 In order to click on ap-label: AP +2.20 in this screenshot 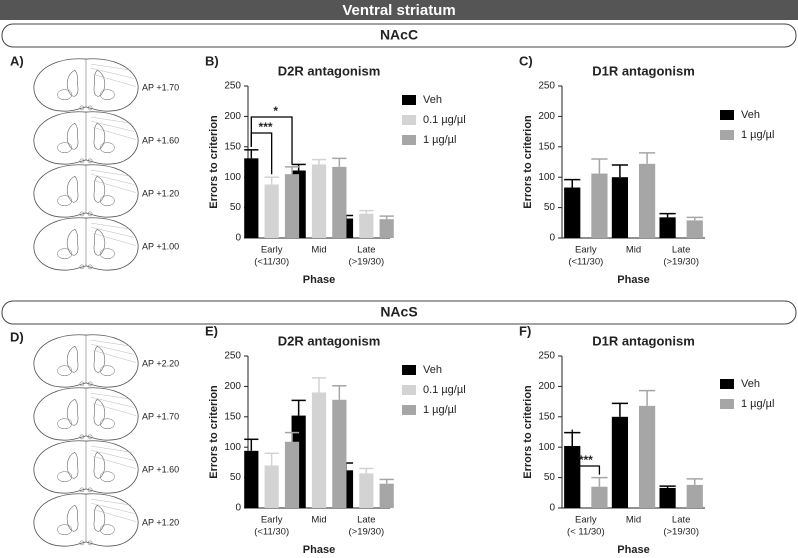, I will do `click(160, 363)`.